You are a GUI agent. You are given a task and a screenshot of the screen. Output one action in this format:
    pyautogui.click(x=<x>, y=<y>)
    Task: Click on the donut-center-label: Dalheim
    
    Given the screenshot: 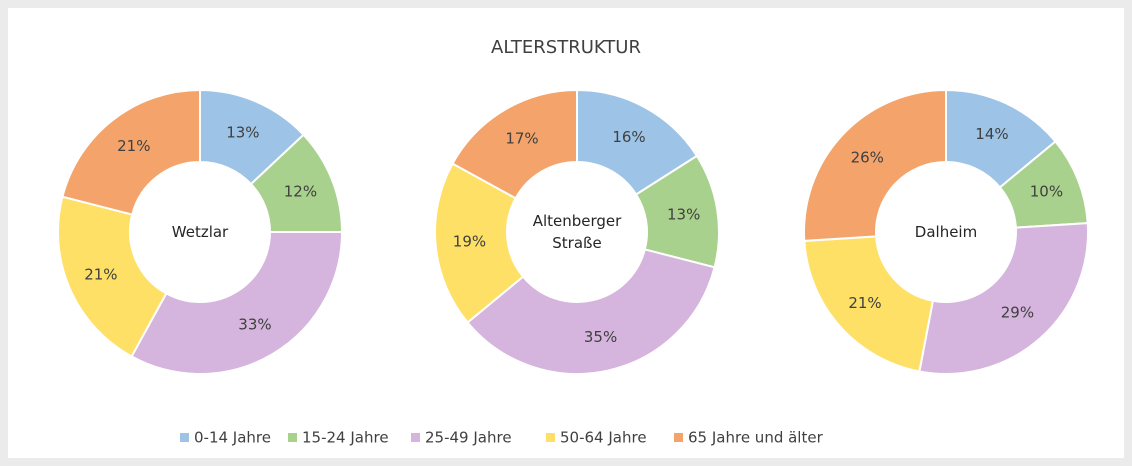 What is the action you would take?
    pyautogui.click(x=946, y=232)
    